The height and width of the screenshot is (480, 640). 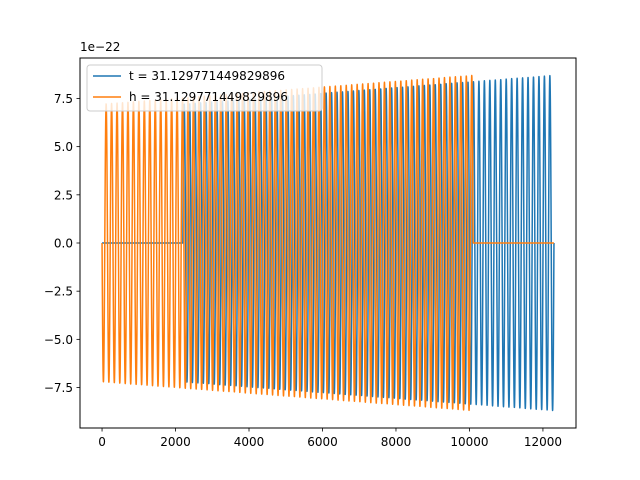 I want to click on legend-label-h: h = 31.129771449829896, so click(x=208, y=97).